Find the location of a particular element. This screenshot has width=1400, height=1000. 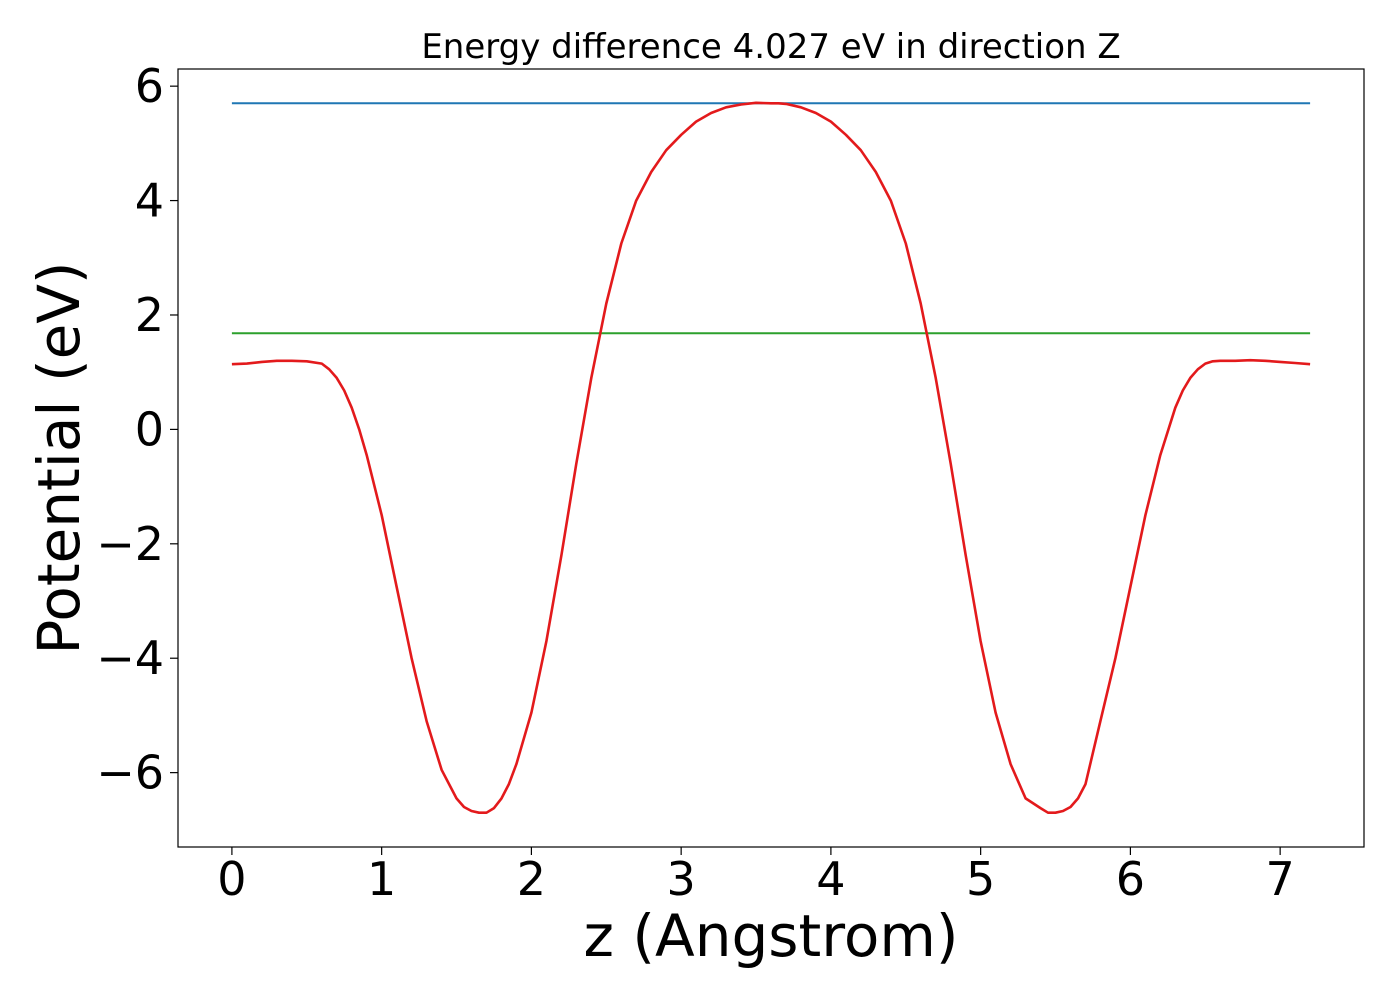

y-tick-label: −2 is located at coordinates (130, 544).